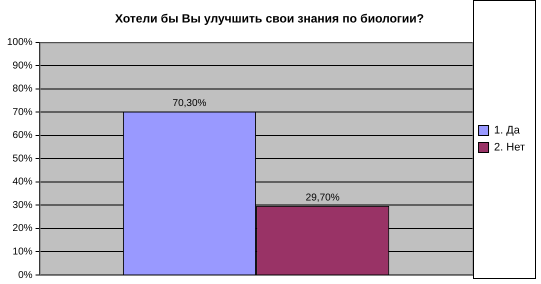 Image resolution: width=541 pixels, height=284 pixels. What do you see at coordinates (22, 136) in the screenshot?
I see `y-tick-label: 60%` at bounding box center [22, 136].